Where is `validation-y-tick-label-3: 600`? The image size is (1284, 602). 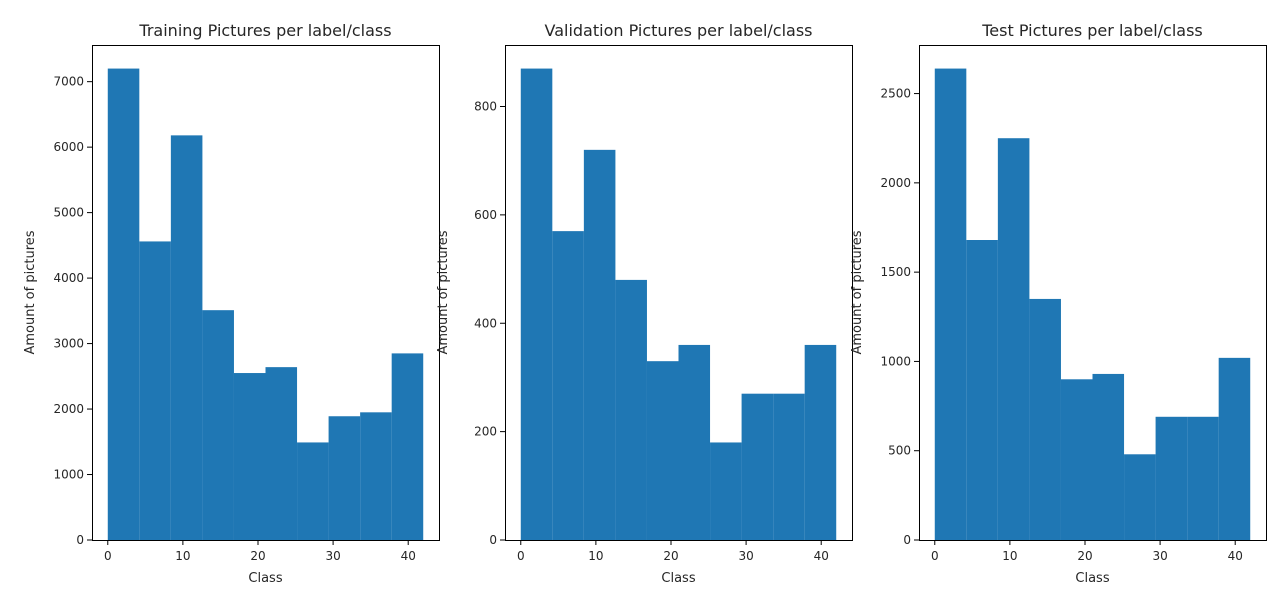 validation-y-tick-label-3: 600 is located at coordinates (485, 215).